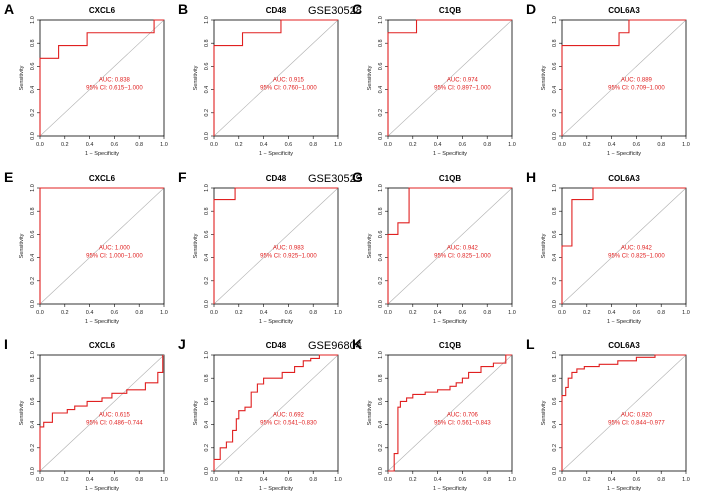 Image resolution: width=708 pixels, height=503 pixels. I want to click on auc-annotation: AUC: 0.915, so click(289, 80).